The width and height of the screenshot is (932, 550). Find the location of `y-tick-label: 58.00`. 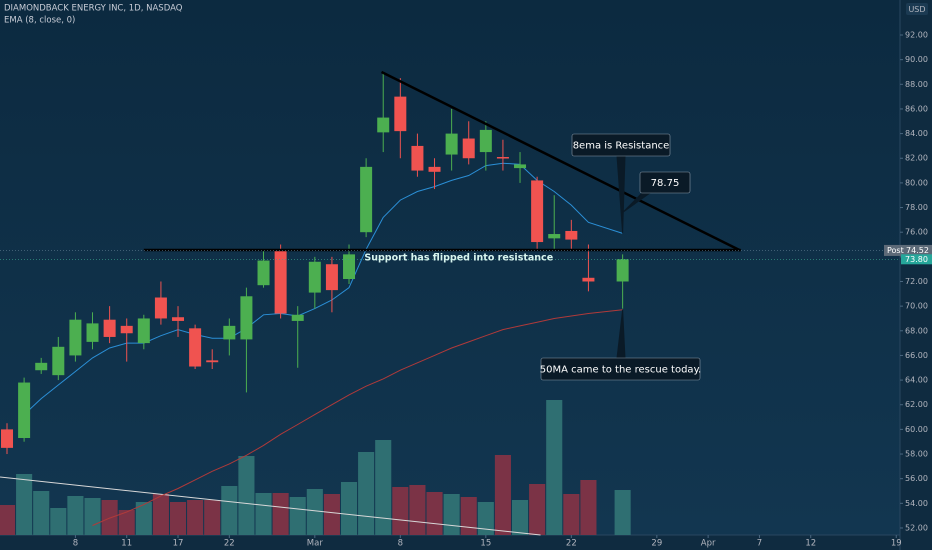

y-tick-label: 58.00 is located at coordinates (916, 454).